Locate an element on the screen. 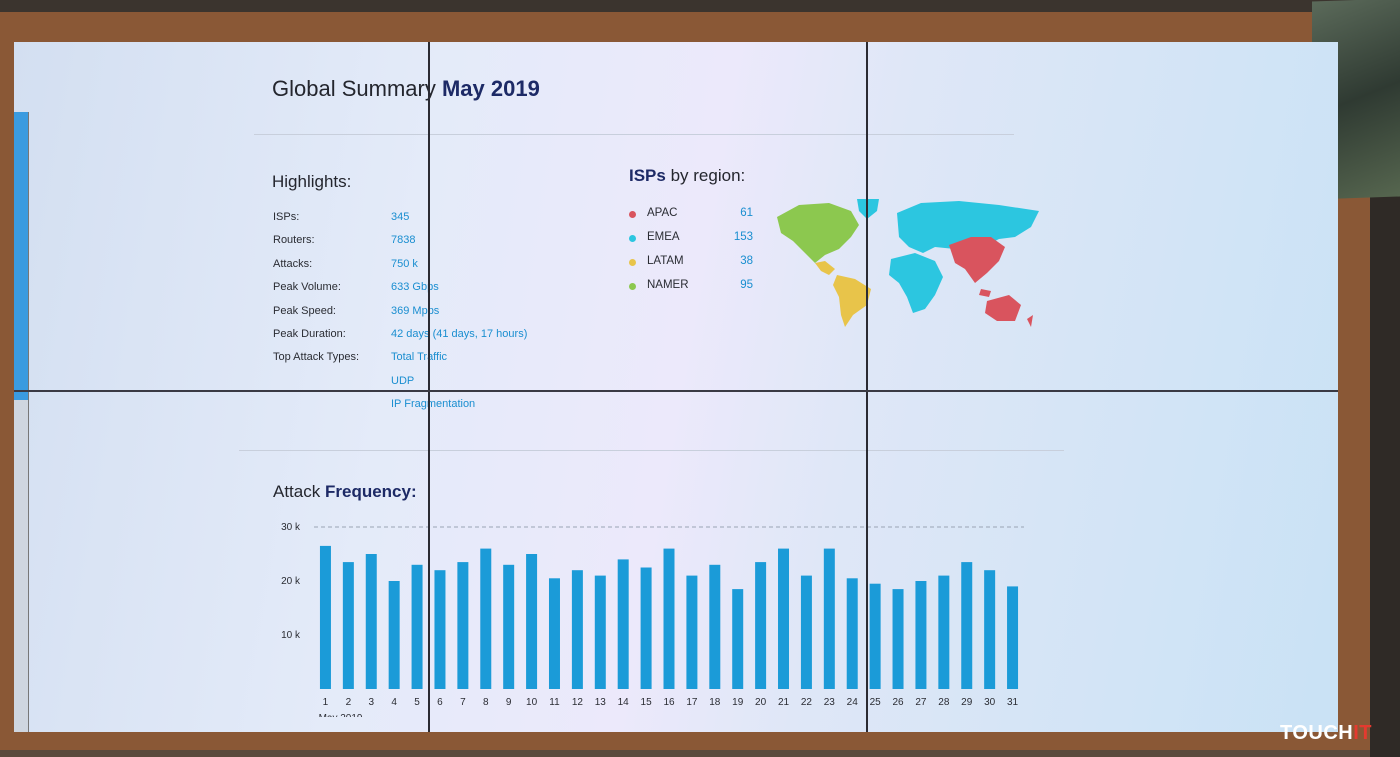 This screenshot has height=757, width=1400. central-america-shape is located at coordinates (825, 268).